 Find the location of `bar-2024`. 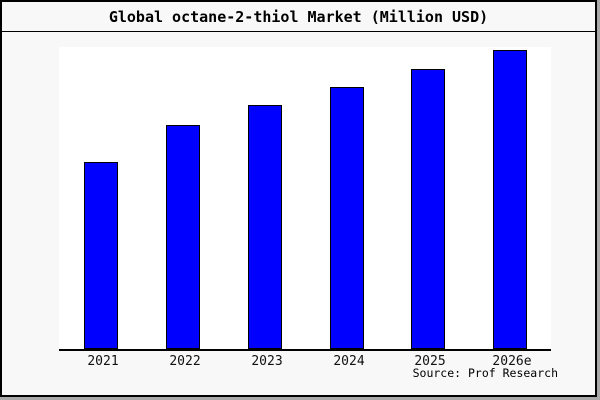

bar-2024 is located at coordinates (347, 218).